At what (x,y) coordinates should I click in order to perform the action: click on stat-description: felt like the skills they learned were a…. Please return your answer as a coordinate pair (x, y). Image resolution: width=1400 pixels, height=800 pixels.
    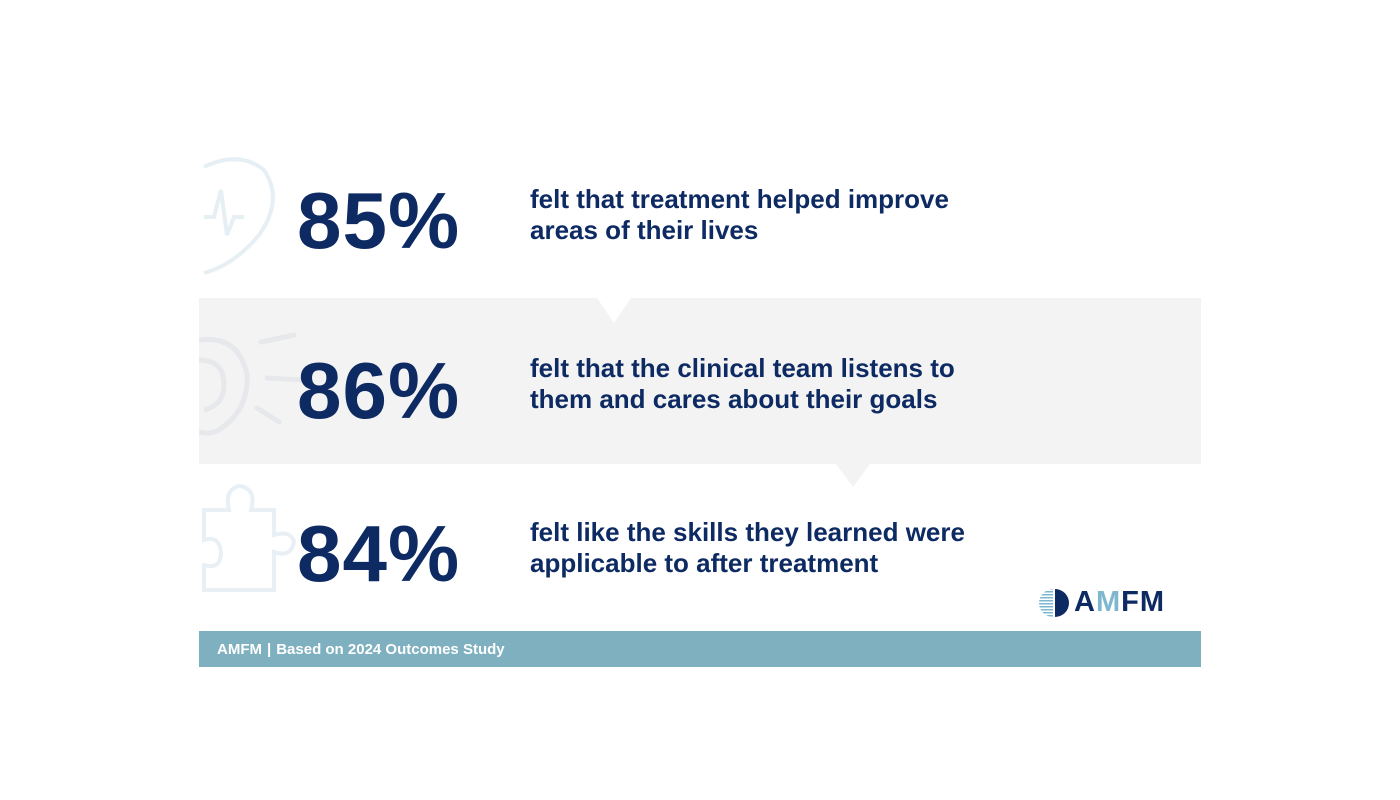
    Looking at the image, I should click on (747, 548).